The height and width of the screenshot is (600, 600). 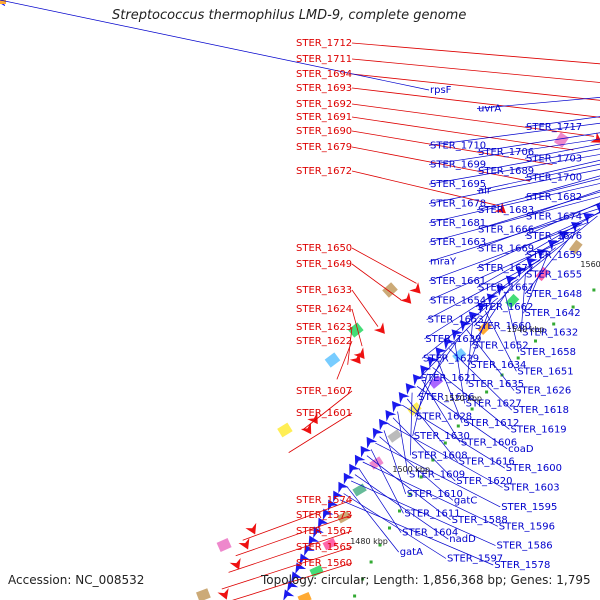 What do you see at coordinates (541, 410) in the screenshot?
I see `reverse-gene-label: STER_1618` at bounding box center [541, 410].